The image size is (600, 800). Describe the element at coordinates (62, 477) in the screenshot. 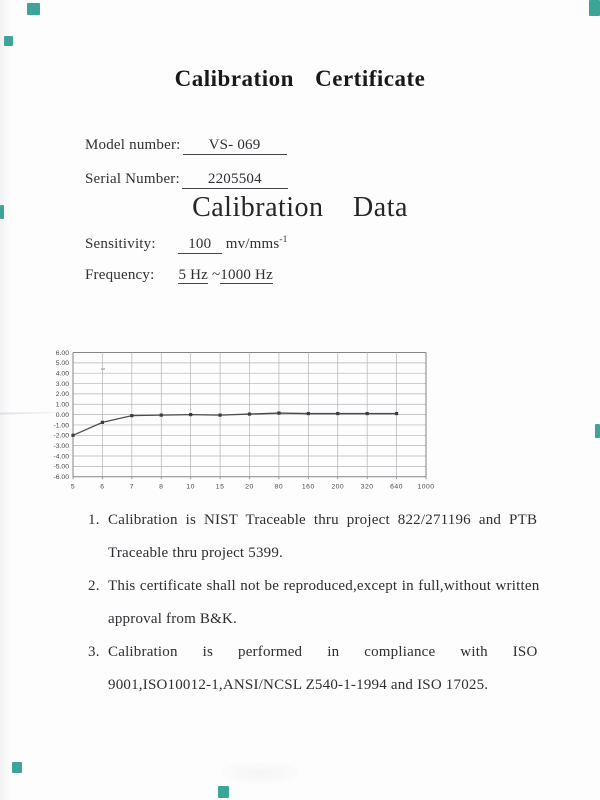

I see `svg-text: -6.00` at that location.